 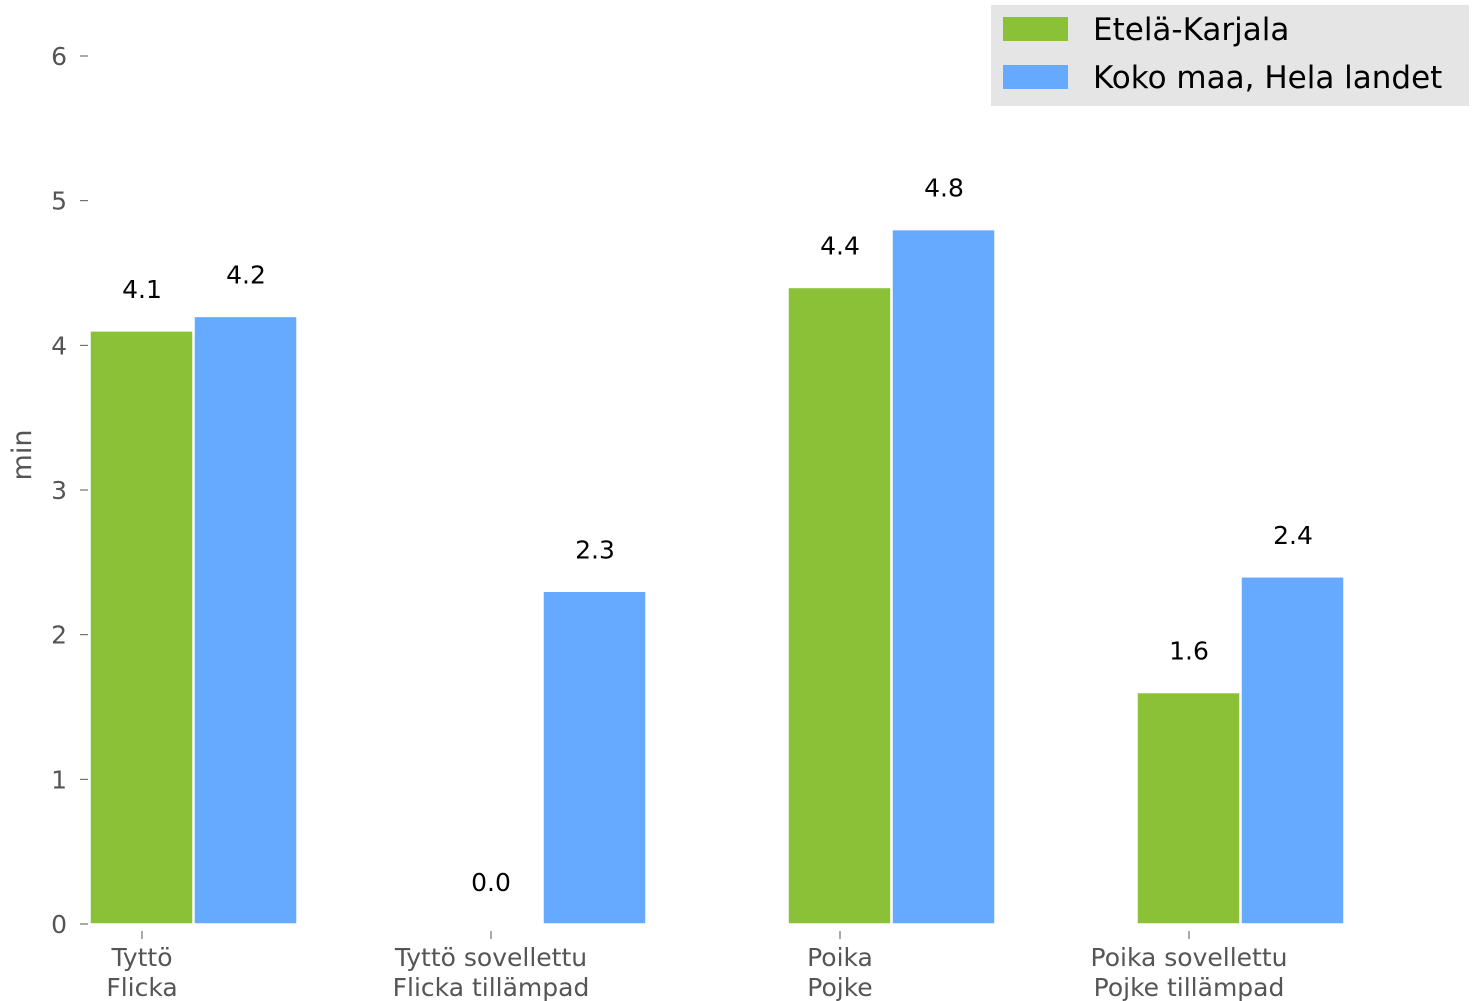 What do you see at coordinates (1267, 78) in the screenshot?
I see `legend-label: Koko maa, Hela landet` at bounding box center [1267, 78].